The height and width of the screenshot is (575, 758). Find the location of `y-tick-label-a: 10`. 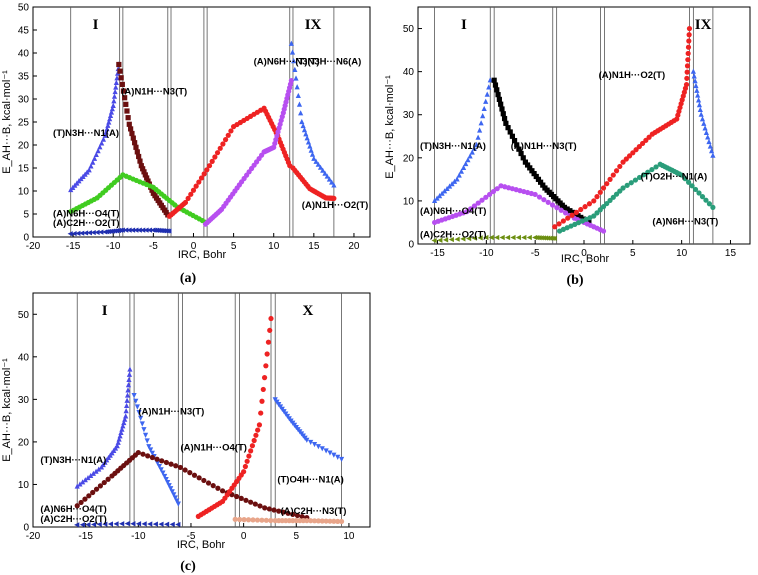

y-tick-label-a: 10 is located at coordinates (24, 192).